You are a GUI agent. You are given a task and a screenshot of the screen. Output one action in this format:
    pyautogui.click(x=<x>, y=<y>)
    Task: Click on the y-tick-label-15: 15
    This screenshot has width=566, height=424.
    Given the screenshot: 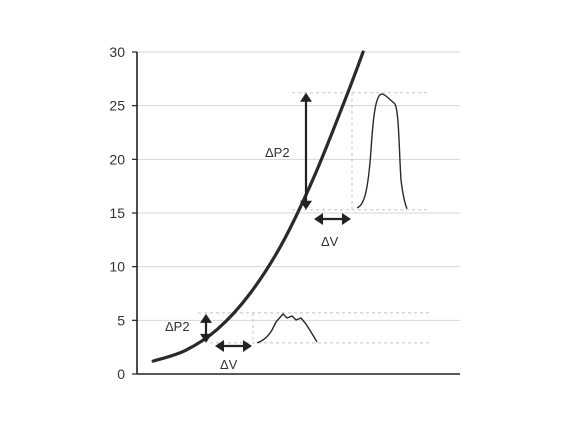 What is the action you would take?
    pyautogui.click(x=117, y=213)
    